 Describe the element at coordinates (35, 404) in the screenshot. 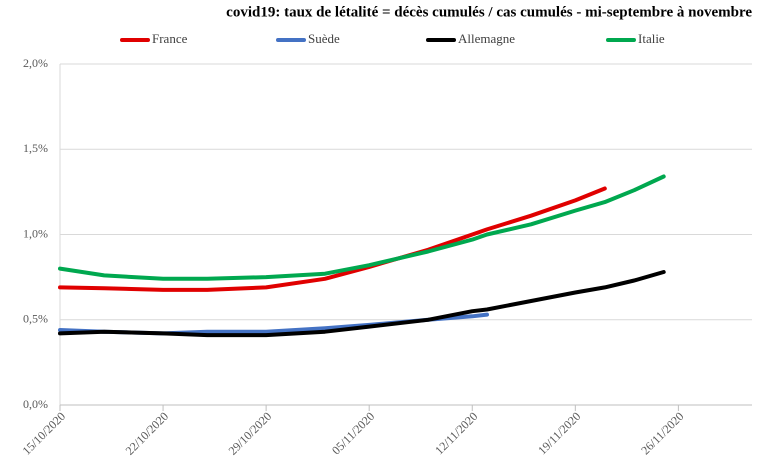

I see `y-tick-label: 0,0%` at that location.